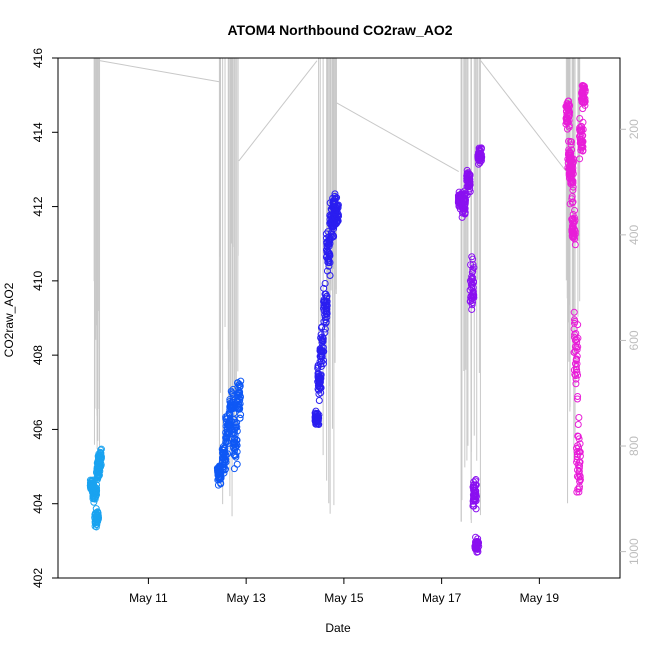  Describe the element at coordinates (38, 132) in the screenshot. I see `y-tick-label: 414` at that location.